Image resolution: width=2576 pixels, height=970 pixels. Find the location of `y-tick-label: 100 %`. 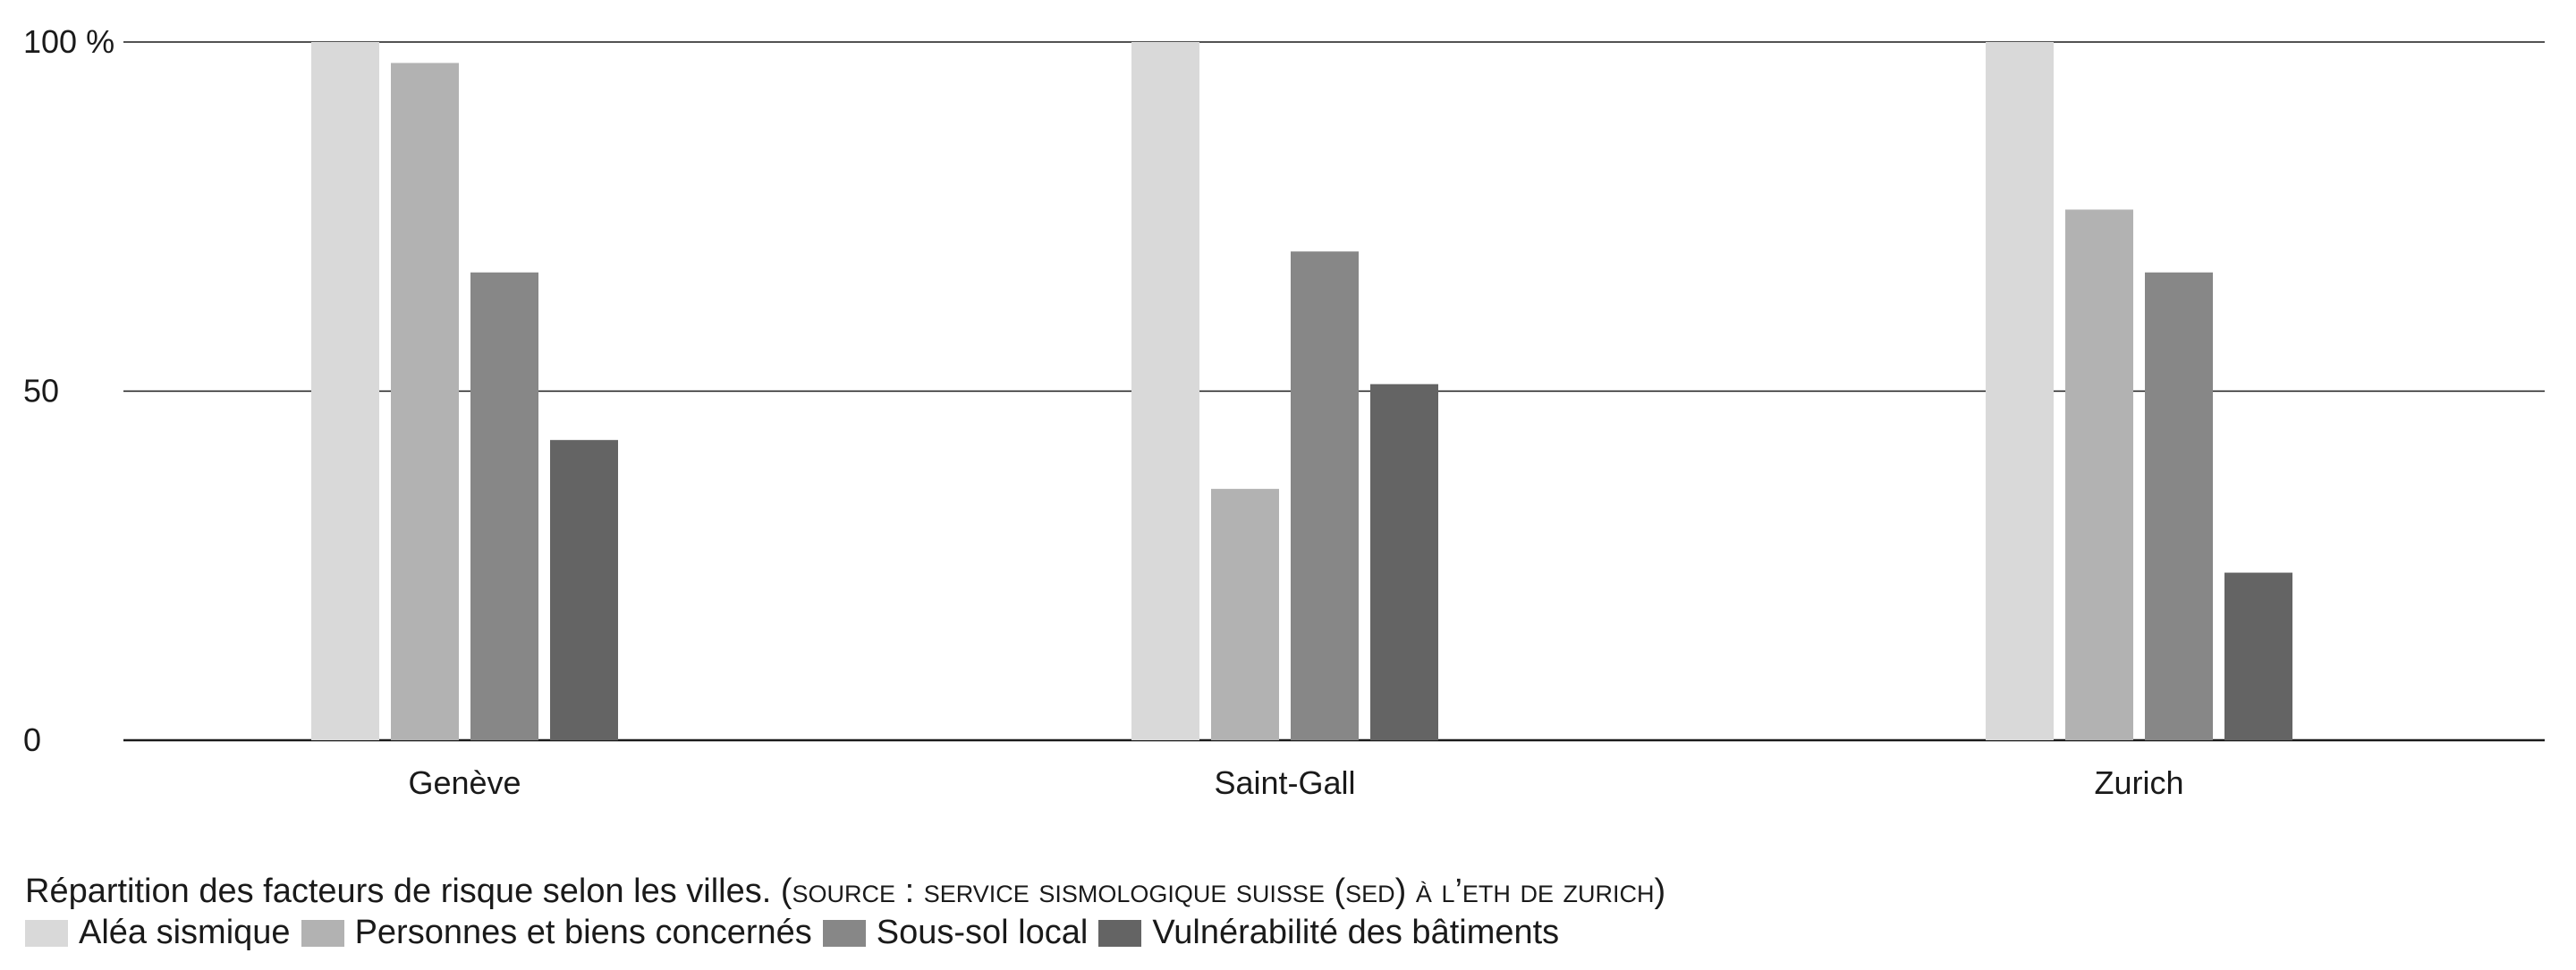

y-tick-label: 100 % is located at coordinates (68, 41).